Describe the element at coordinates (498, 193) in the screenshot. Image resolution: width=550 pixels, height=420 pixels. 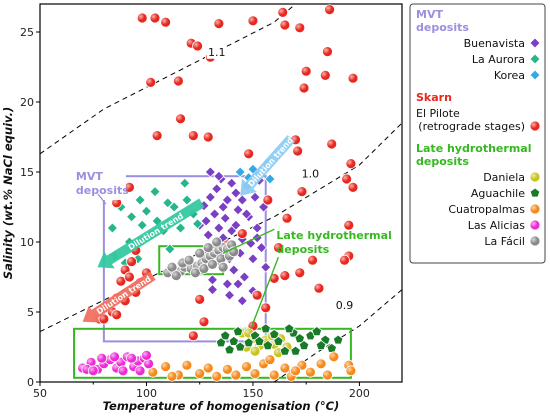
I see `legend-label-aguachile: Aguachile` at that location.